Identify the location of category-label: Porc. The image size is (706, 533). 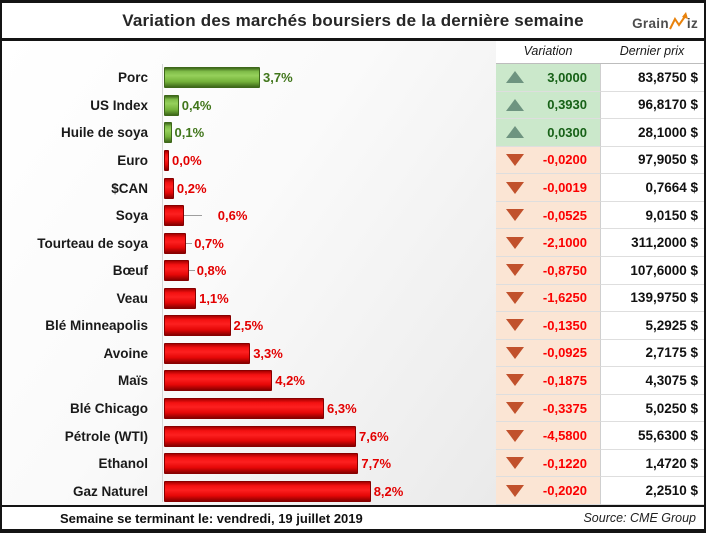
(132, 78).